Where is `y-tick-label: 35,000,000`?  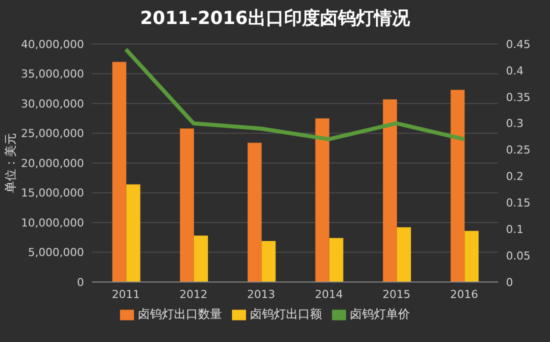 y-tick-label: 35,000,000 is located at coordinates (52, 74).